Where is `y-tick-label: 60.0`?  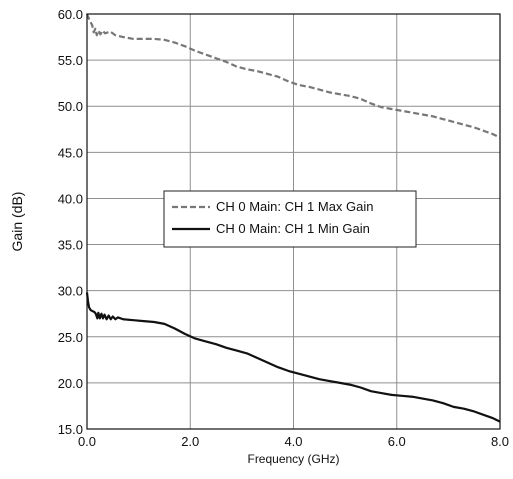 y-tick-label: 60.0 is located at coordinates (70, 14).